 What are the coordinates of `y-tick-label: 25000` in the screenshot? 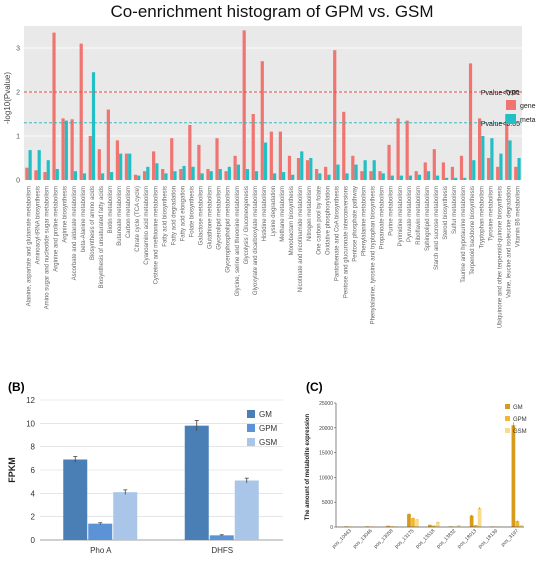 It's located at (326, 404).